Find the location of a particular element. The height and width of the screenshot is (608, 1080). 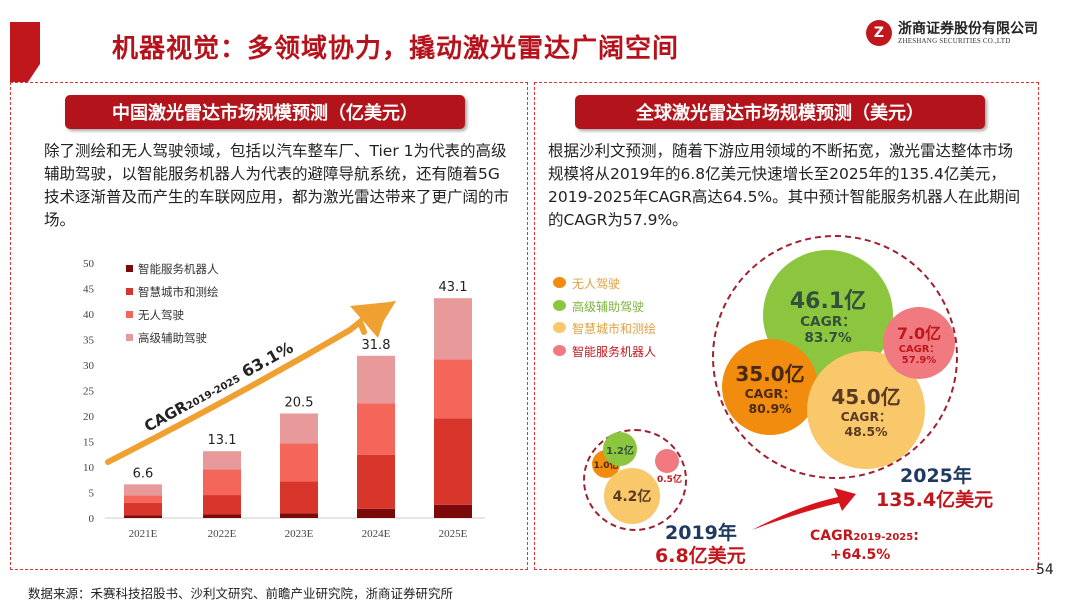

bubble-cagr: CAGR：48.5% is located at coordinates (866, 424).